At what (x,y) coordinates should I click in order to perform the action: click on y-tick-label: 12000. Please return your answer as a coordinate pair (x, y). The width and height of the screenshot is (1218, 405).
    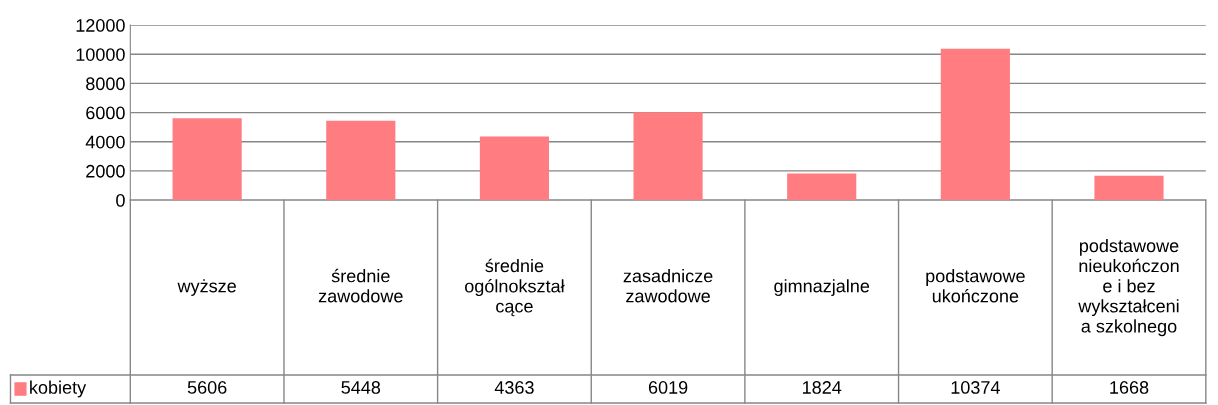
    Looking at the image, I should click on (100, 25).